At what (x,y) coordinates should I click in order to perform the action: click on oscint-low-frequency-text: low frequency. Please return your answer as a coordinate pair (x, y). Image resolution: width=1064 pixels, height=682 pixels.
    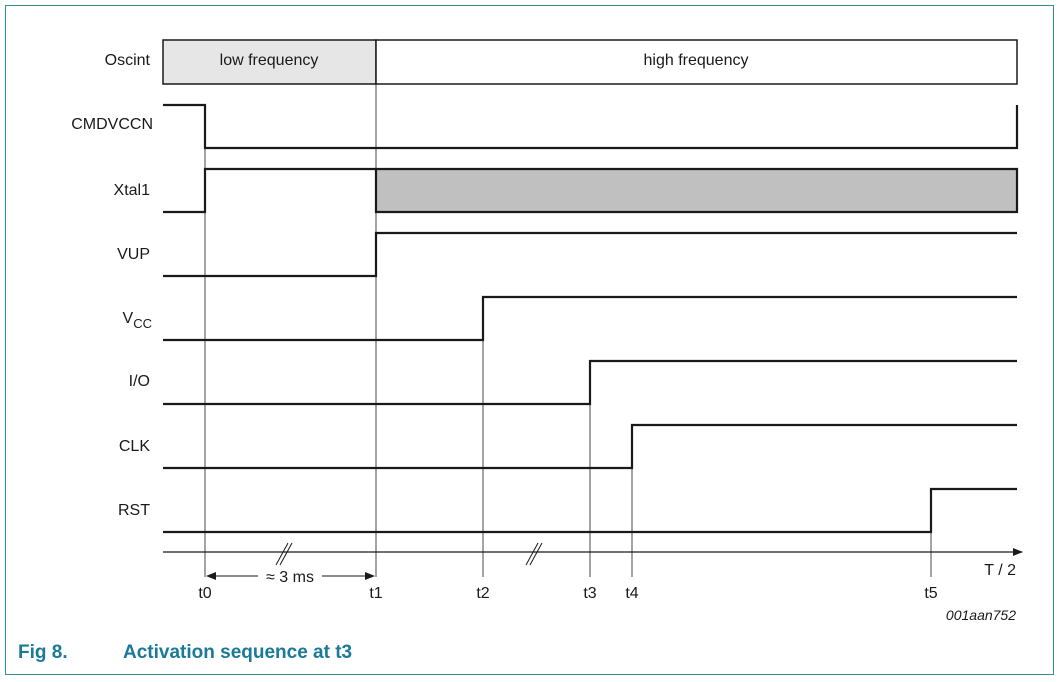
    Looking at the image, I should click on (269, 60).